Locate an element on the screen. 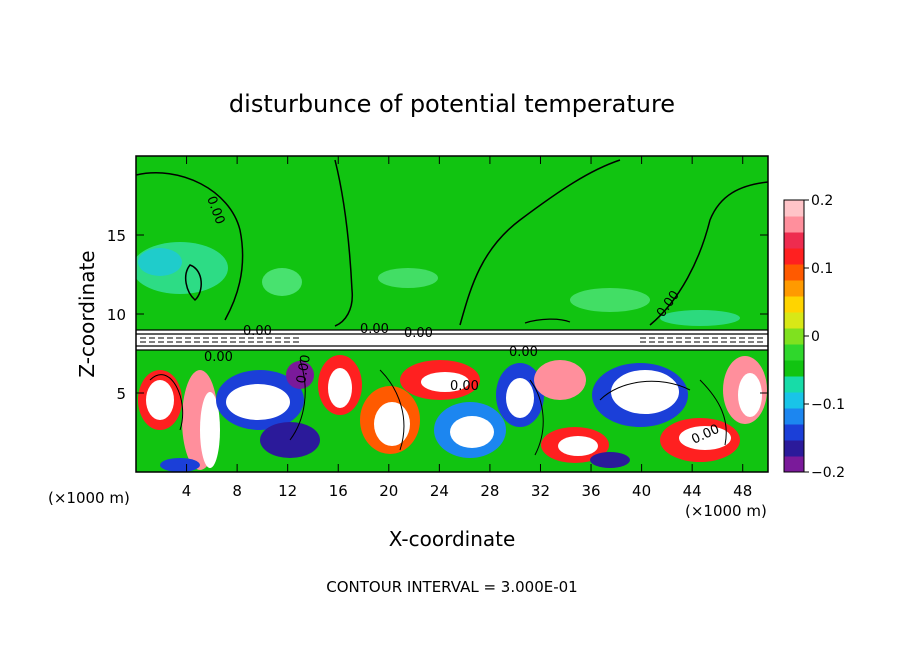 The width and height of the screenshot is (904, 654). y-tick-label: 15 is located at coordinates (116, 236).